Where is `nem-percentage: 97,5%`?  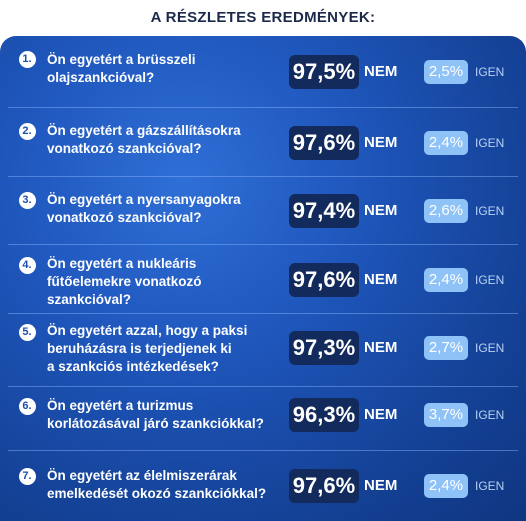 nem-percentage: 97,5% is located at coordinates (324, 72).